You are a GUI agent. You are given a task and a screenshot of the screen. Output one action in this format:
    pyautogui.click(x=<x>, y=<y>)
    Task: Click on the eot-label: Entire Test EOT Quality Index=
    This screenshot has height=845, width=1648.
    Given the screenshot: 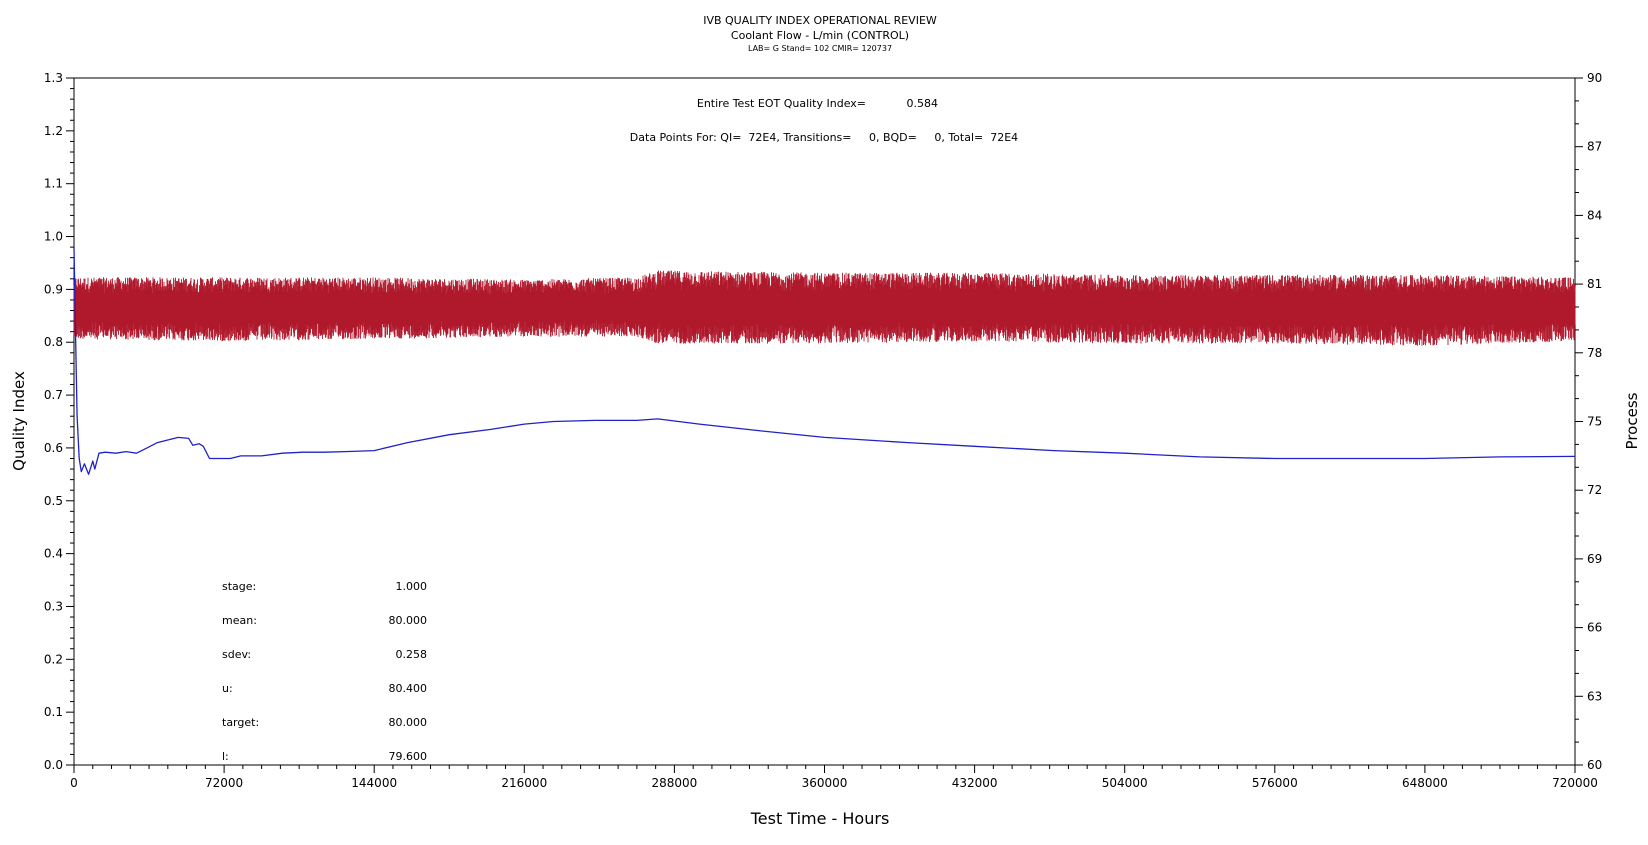 What is the action you would take?
    pyautogui.click(x=781, y=103)
    